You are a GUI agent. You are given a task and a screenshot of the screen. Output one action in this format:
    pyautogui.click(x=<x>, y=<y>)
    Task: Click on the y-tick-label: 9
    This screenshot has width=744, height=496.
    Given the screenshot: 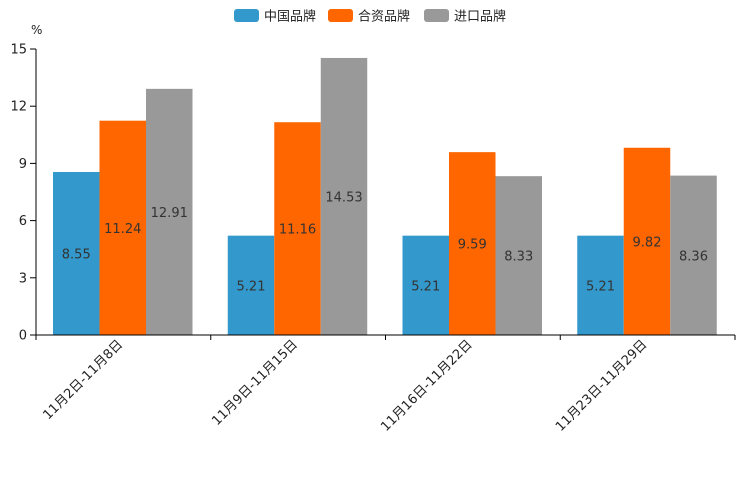 What is the action you would take?
    pyautogui.click(x=23, y=164)
    